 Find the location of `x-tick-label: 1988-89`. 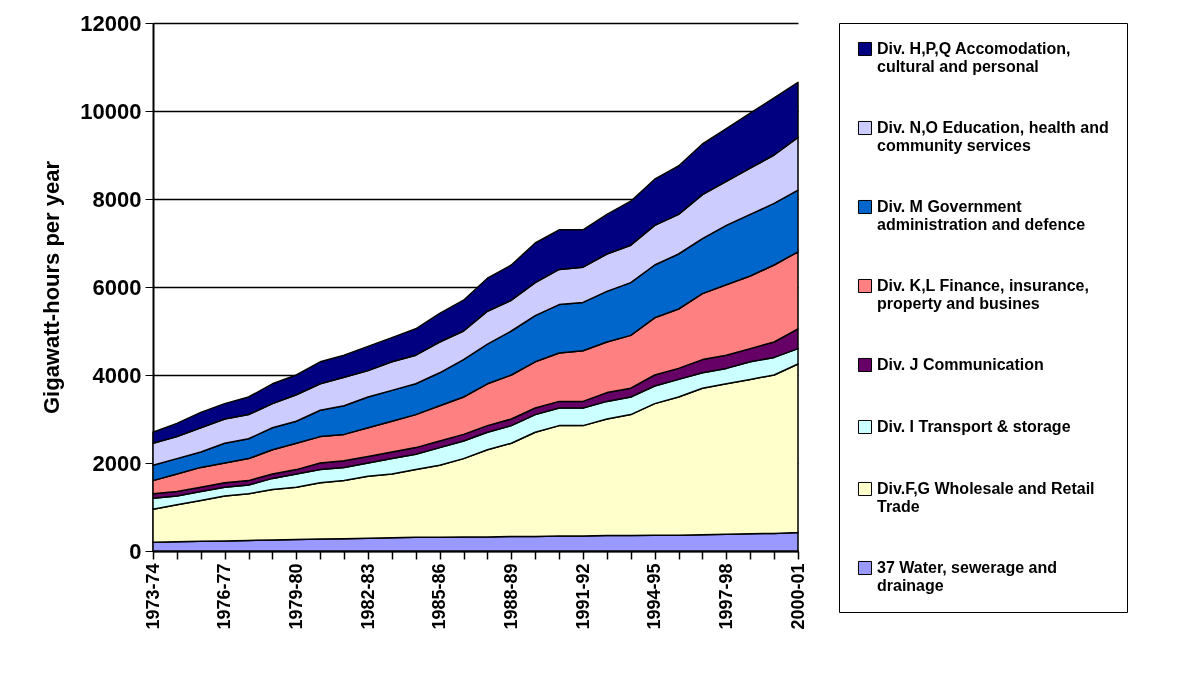

x-tick-label: 1988-89 is located at coordinates (510, 596).